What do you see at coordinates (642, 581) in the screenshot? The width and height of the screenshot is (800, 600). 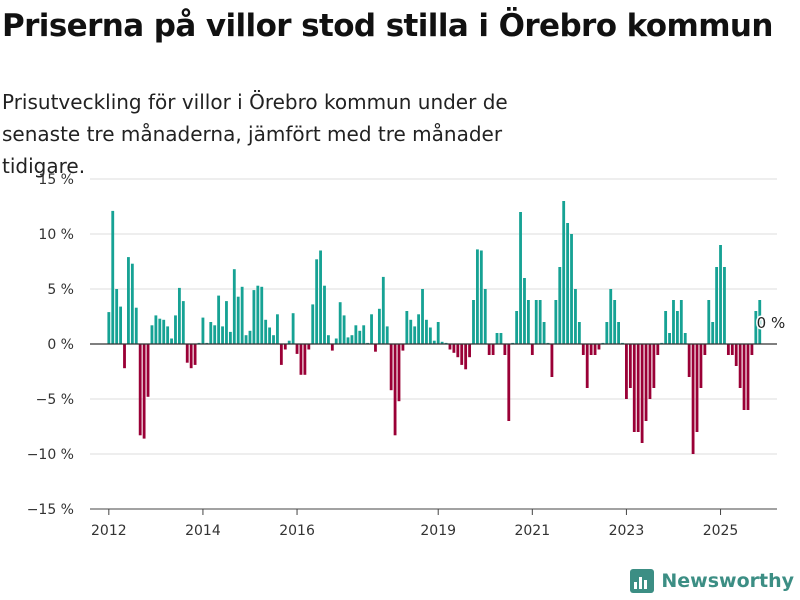 I see `newsworthy-logo-icon` at bounding box center [642, 581].